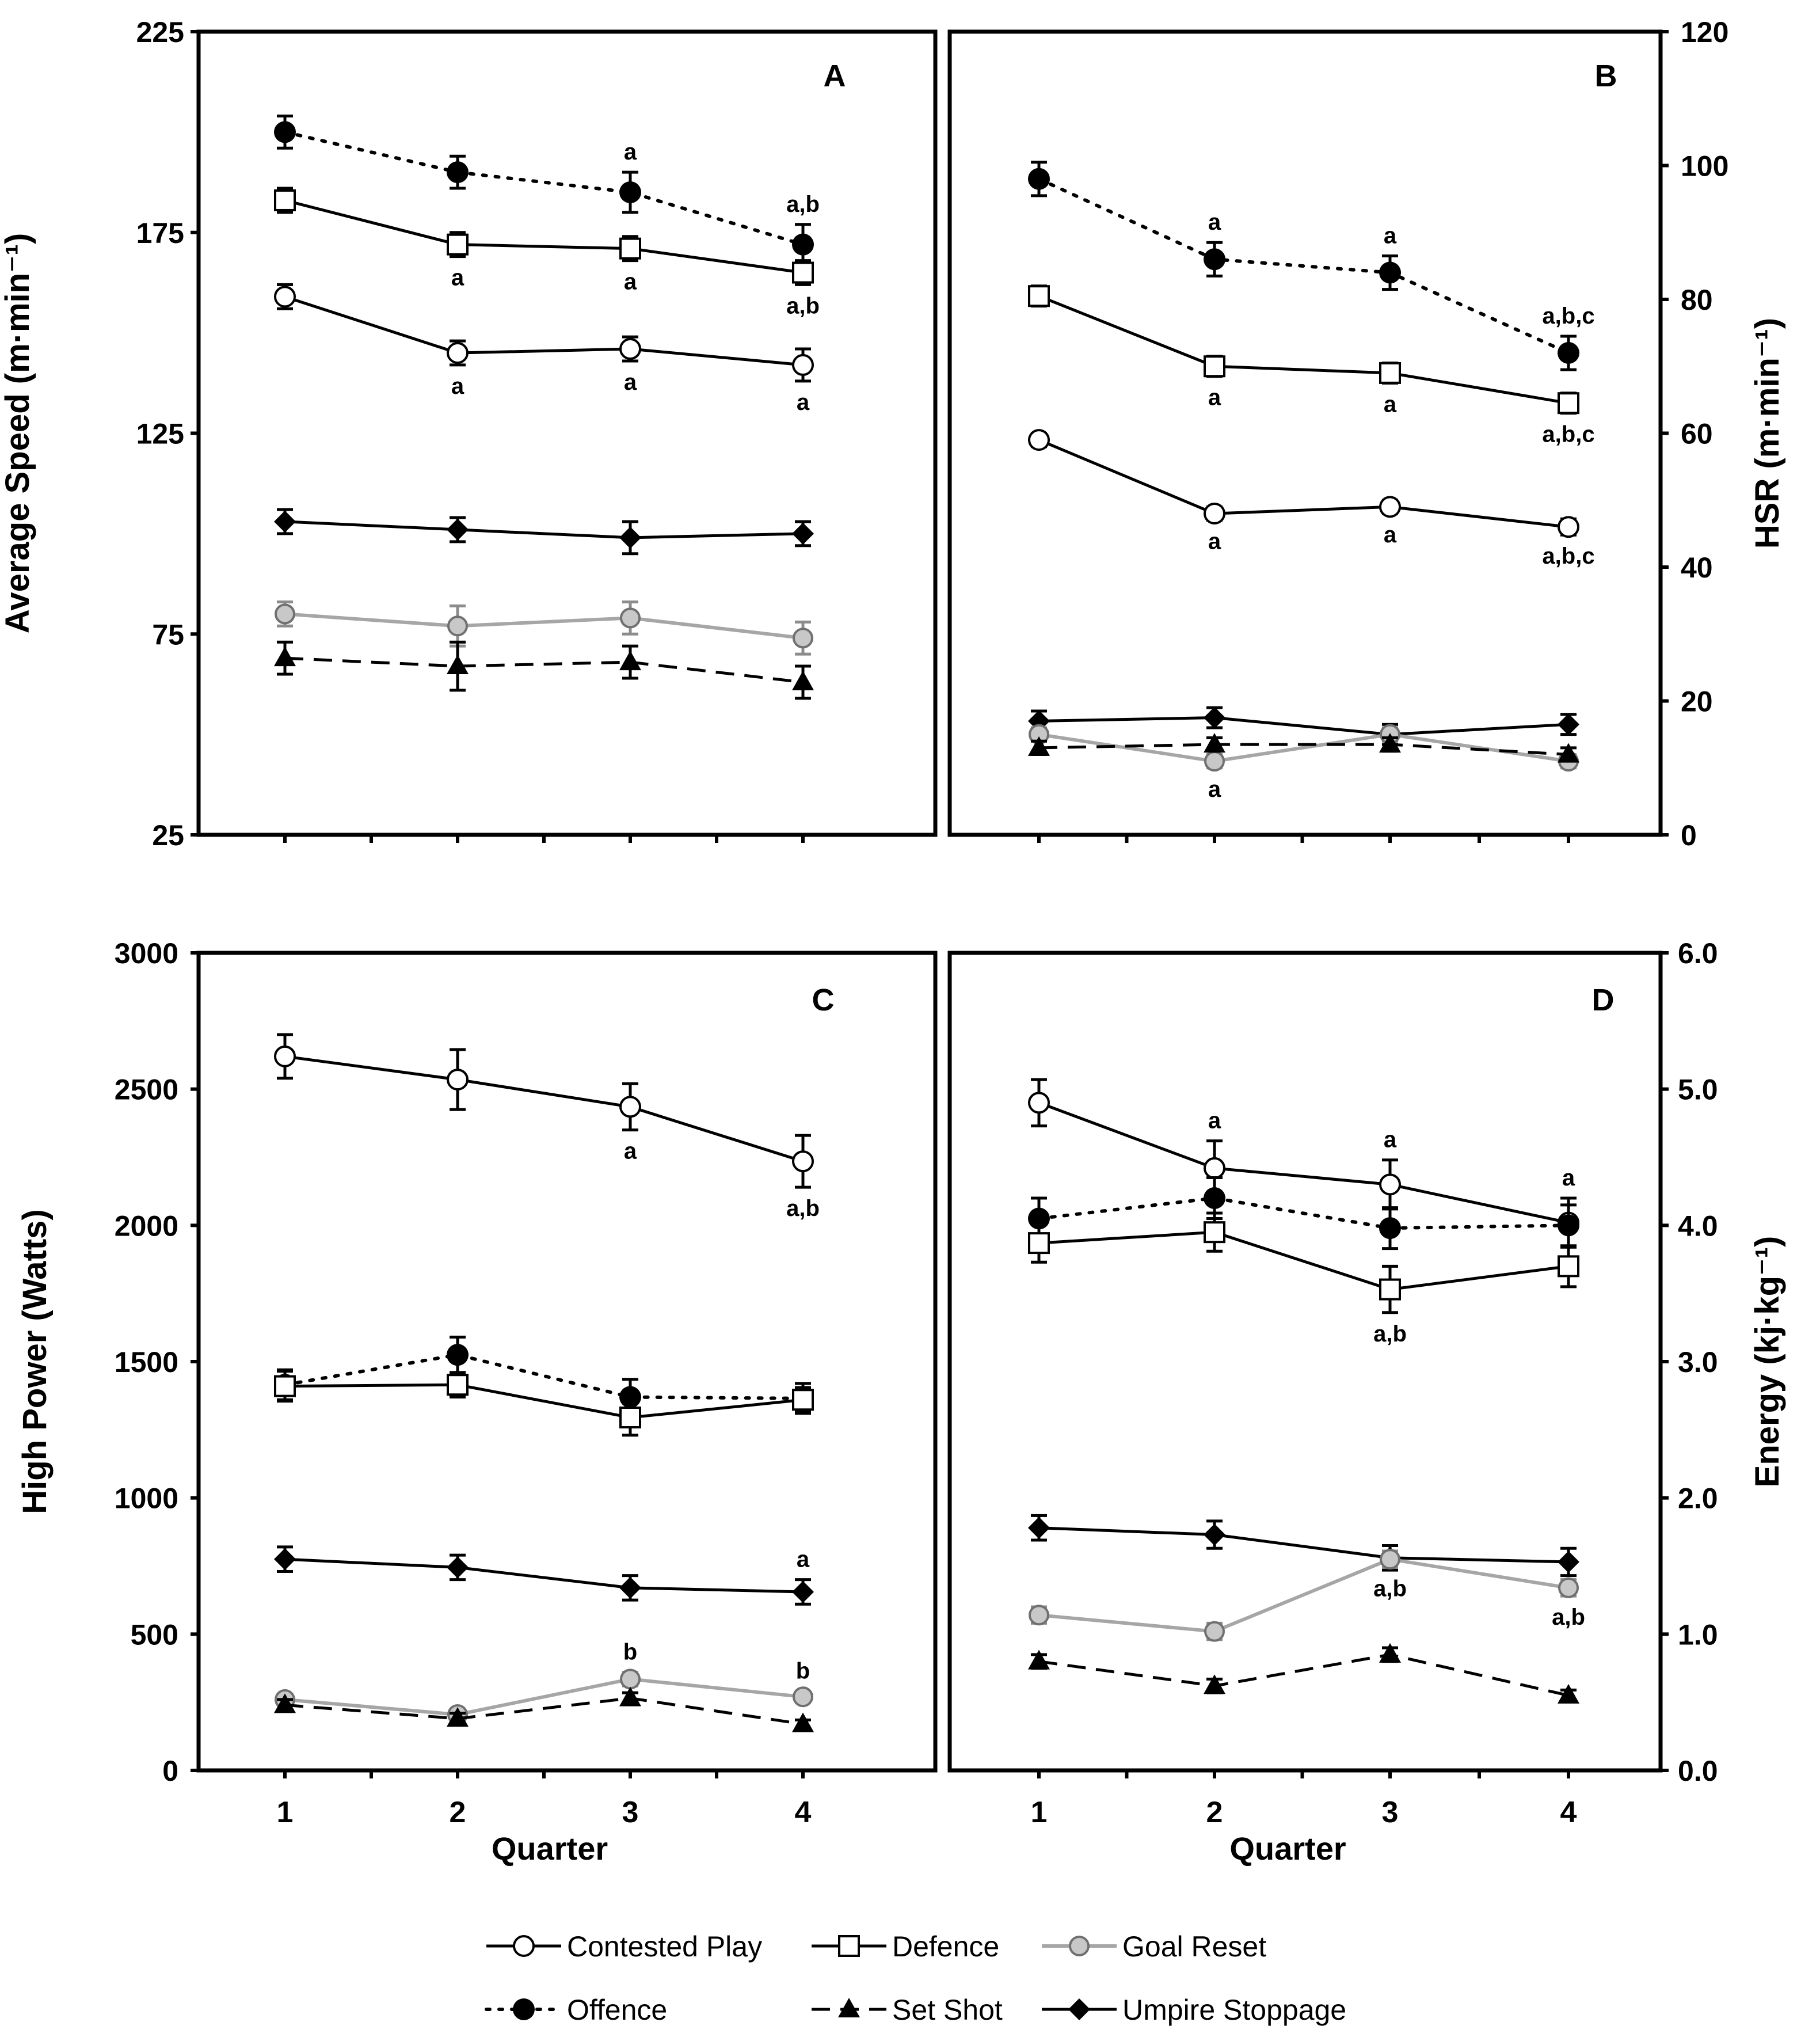  What do you see at coordinates (285, 1559) in the screenshot?
I see `panel-c-series-umpire-stoppage-point-1-marker` at bounding box center [285, 1559].